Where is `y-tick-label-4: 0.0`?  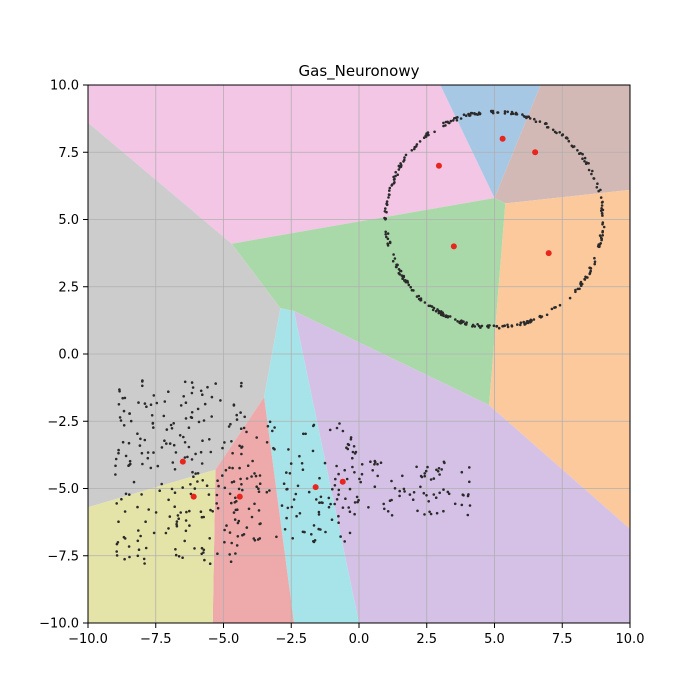 y-tick-label-4: 0.0 is located at coordinates (68, 355).